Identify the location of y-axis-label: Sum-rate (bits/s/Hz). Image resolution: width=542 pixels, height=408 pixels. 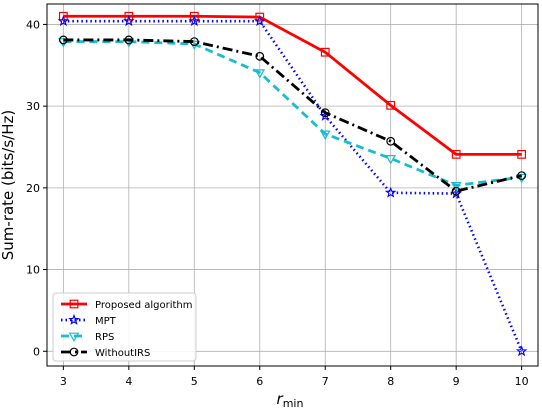
(8, 185).